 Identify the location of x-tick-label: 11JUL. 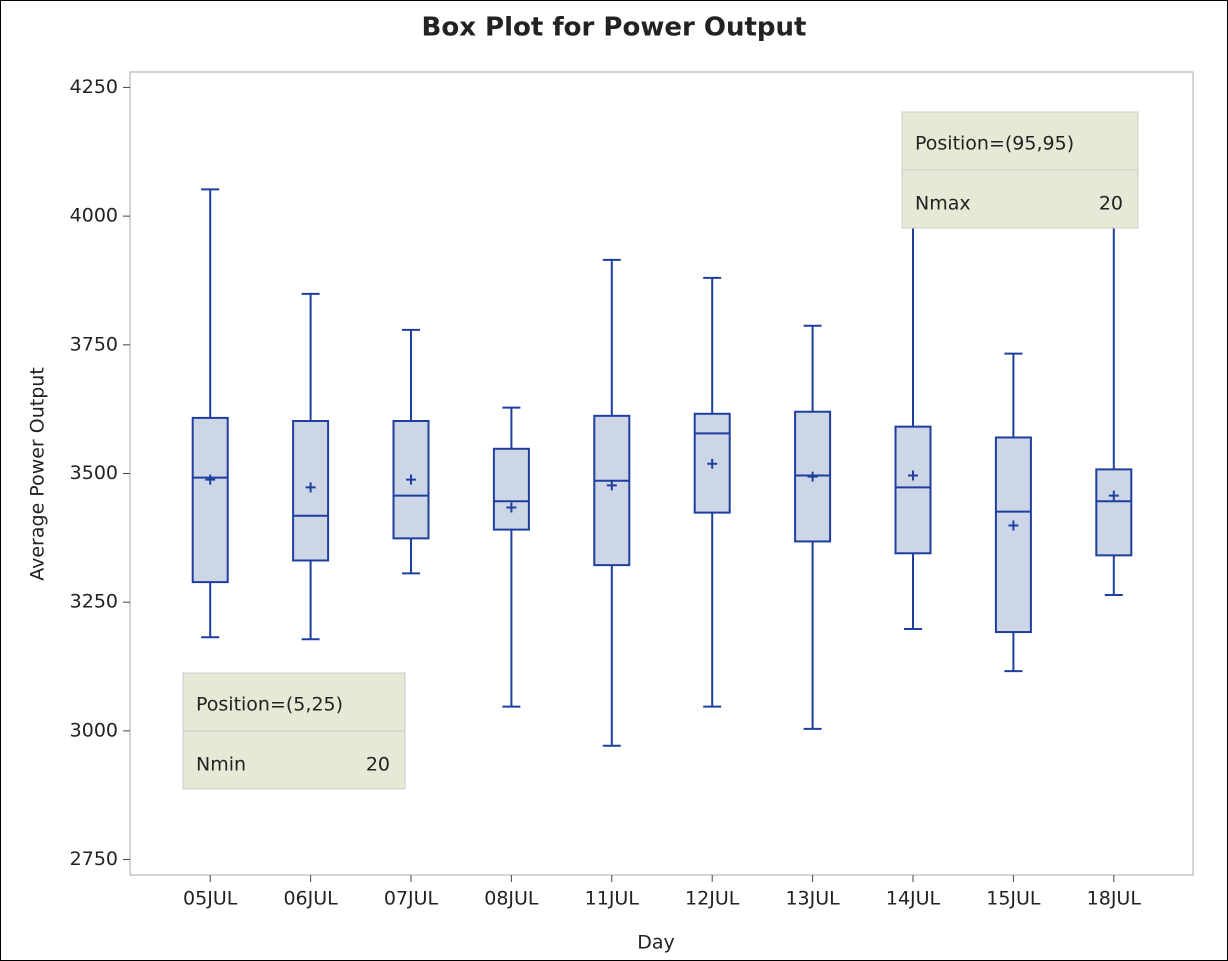
(612, 899).